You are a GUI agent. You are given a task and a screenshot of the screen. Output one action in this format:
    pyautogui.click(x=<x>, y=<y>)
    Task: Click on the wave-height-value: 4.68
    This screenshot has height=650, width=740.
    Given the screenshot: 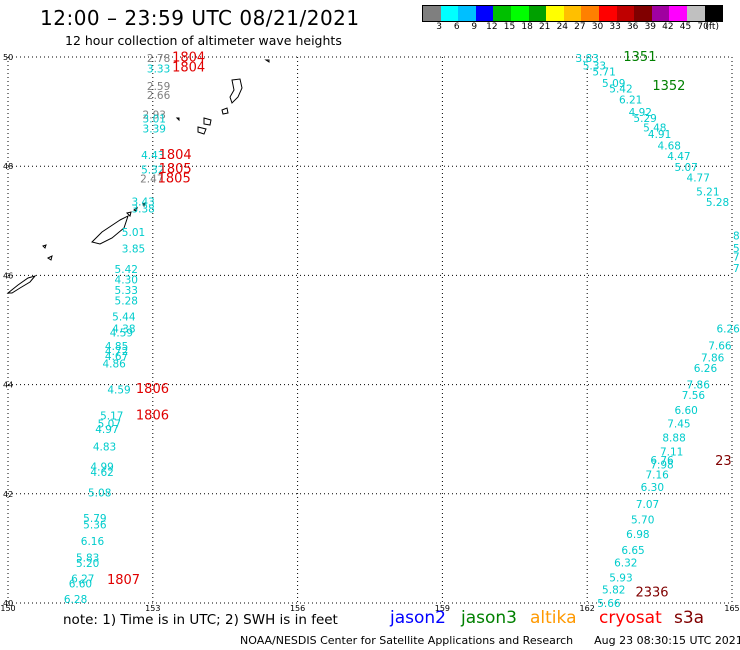 What is the action you would take?
    pyautogui.click(x=669, y=146)
    